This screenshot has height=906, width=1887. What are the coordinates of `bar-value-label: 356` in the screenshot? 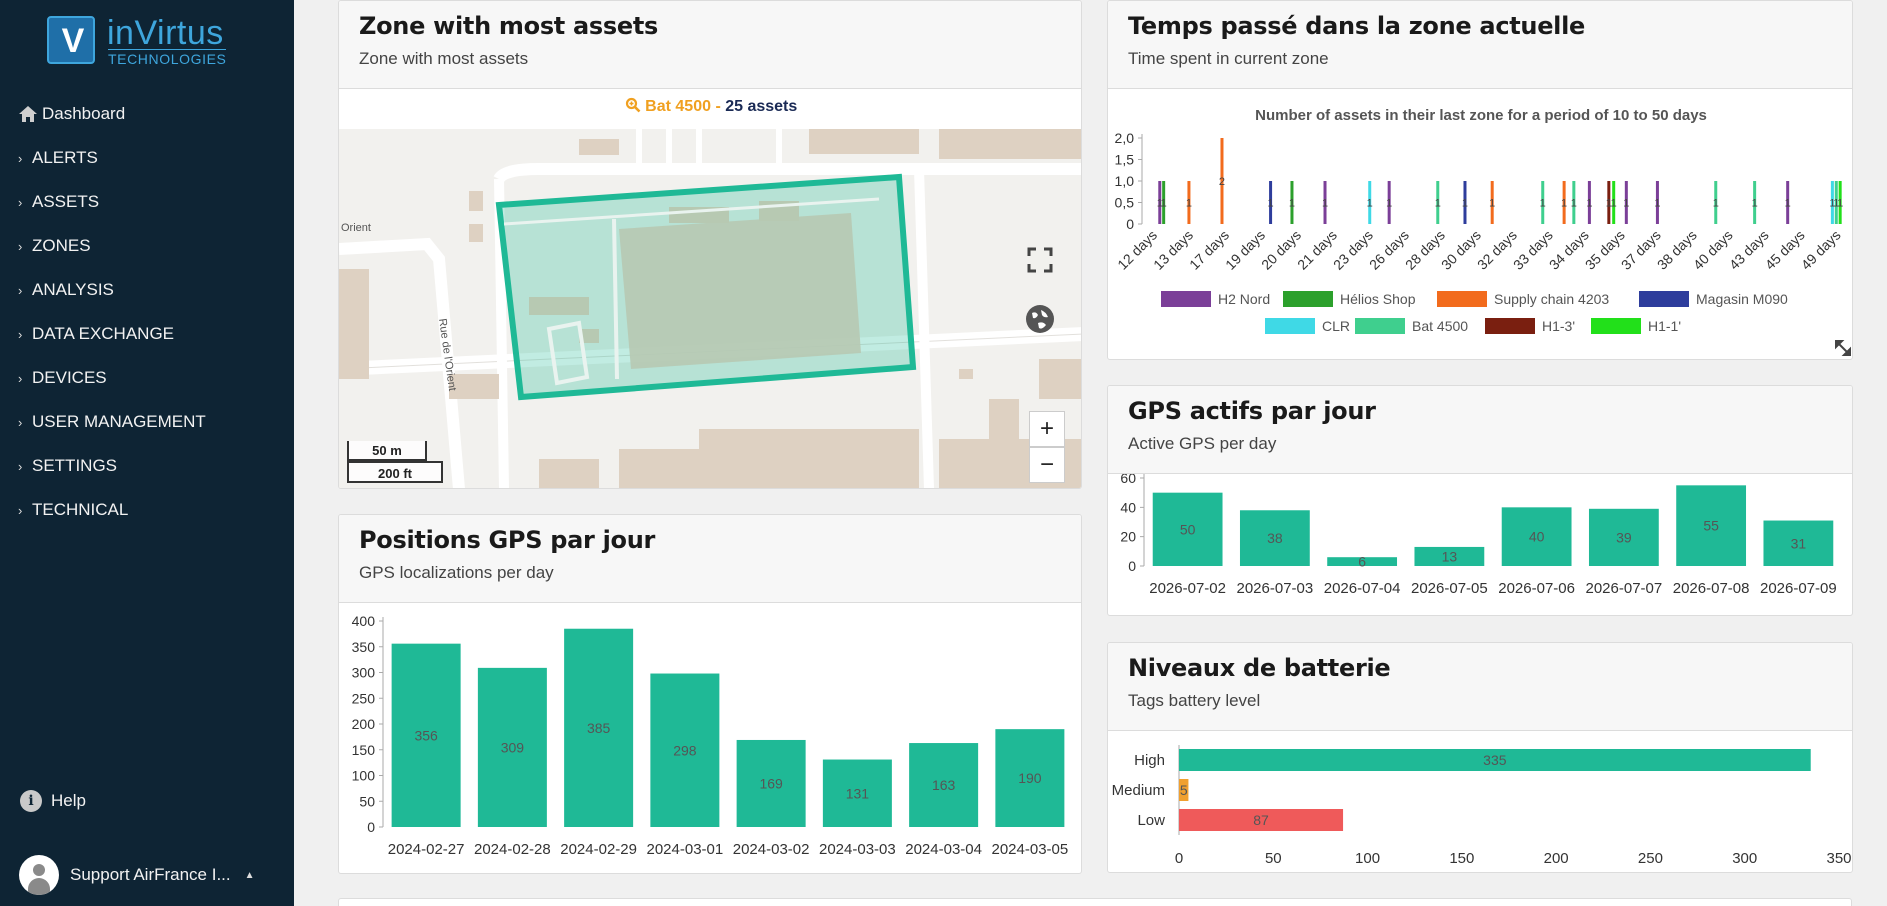 It's located at (426, 735).